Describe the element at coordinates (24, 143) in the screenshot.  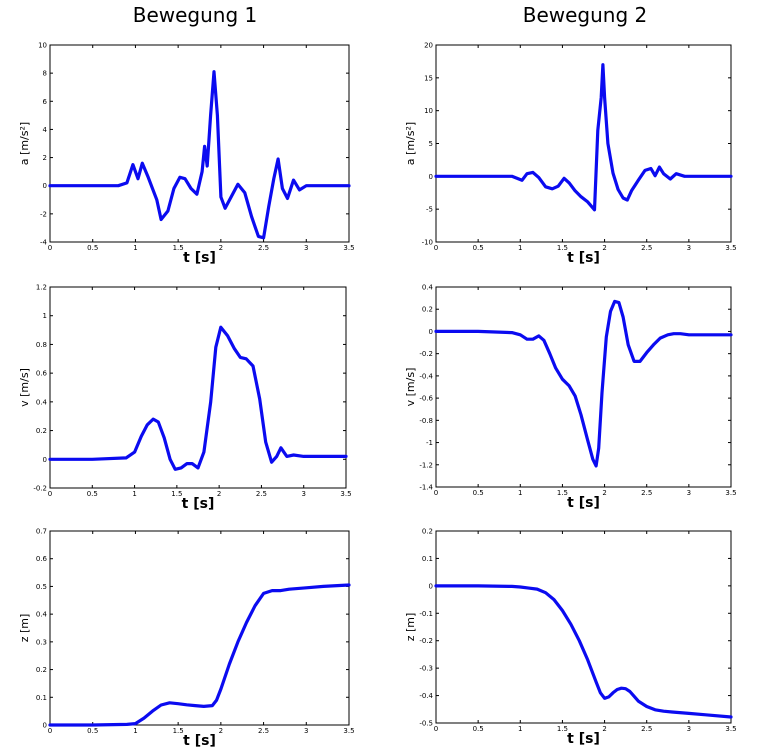
I see `chart-a-1-ylabel: a [m/s²]` at that location.